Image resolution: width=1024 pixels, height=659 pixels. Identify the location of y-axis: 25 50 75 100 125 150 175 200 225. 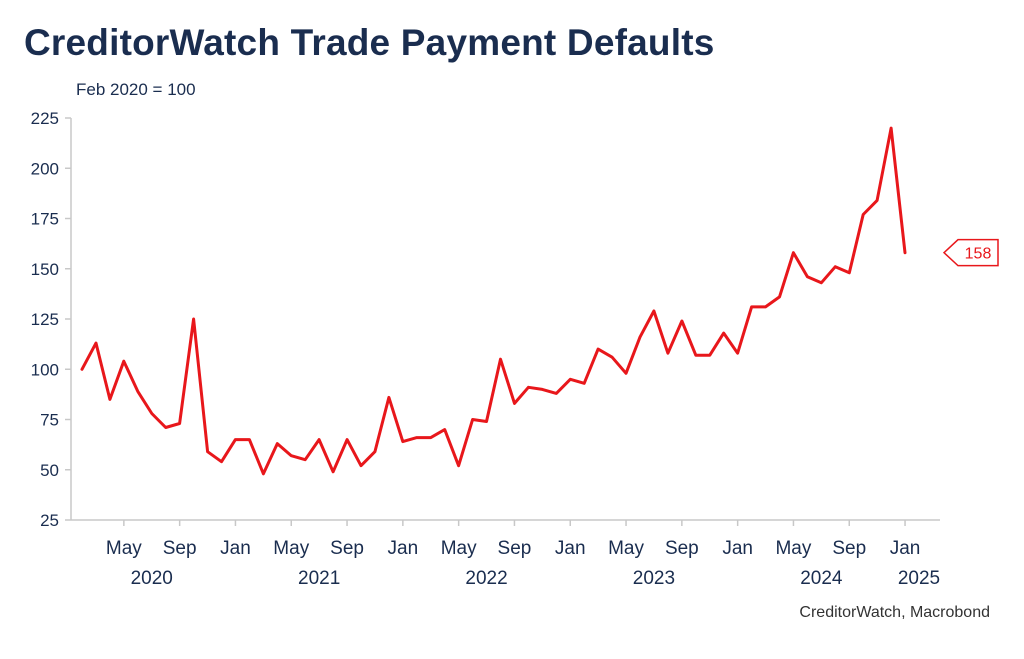
(51, 319).